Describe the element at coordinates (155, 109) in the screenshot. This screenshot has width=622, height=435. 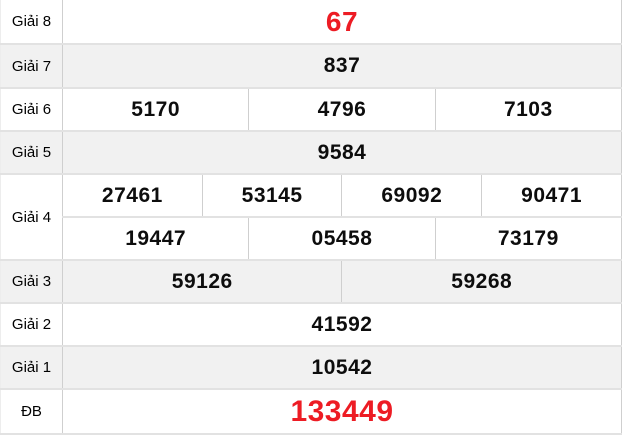
I see `prize-value: 5170` at that location.